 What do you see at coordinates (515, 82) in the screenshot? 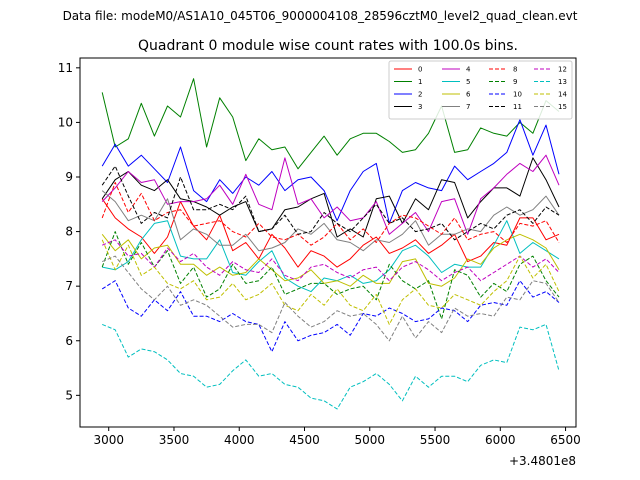
I see `legend-label-9: 9` at bounding box center [515, 82].